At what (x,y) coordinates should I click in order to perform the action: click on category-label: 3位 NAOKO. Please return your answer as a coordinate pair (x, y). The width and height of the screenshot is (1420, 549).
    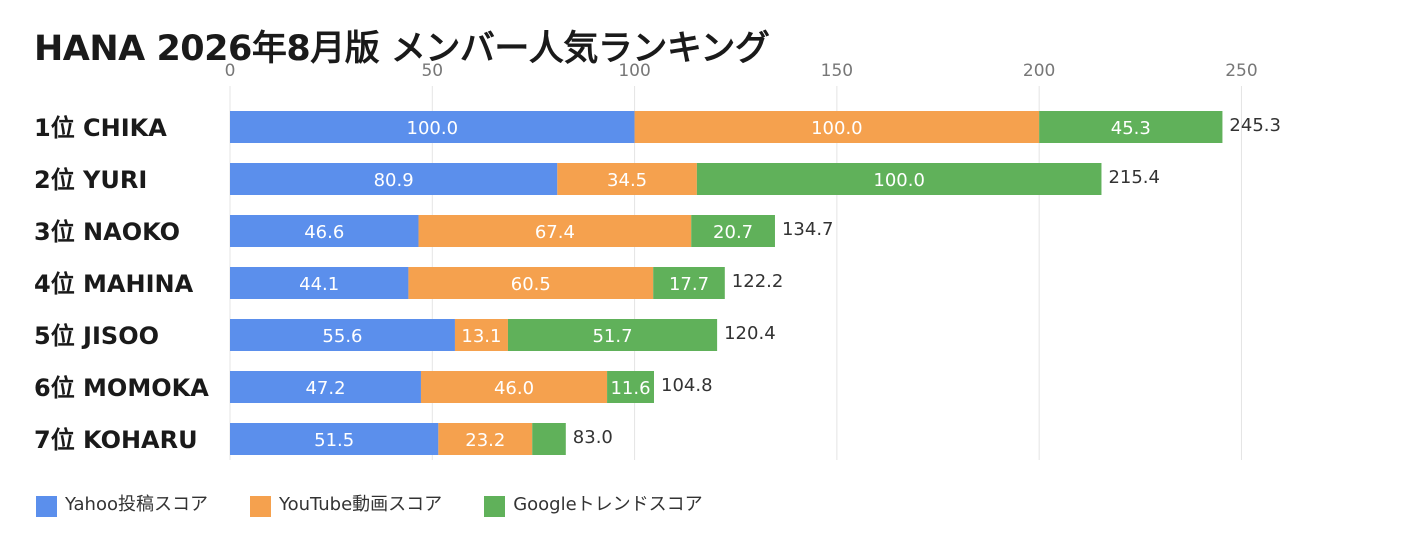
    Looking at the image, I should click on (107, 232).